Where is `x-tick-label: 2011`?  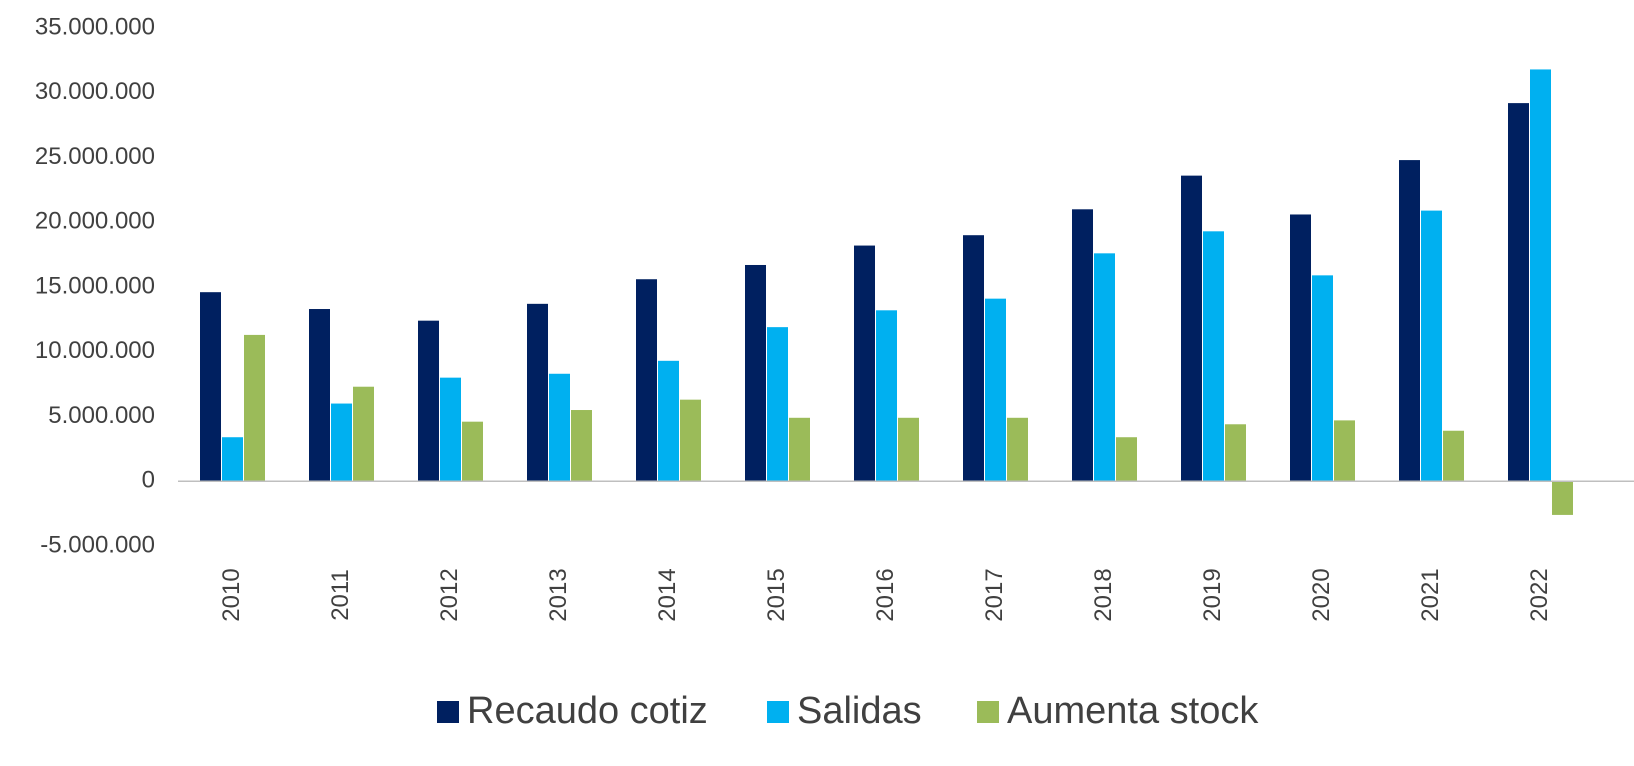
x-tick-label: 2011 is located at coordinates (340, 595).